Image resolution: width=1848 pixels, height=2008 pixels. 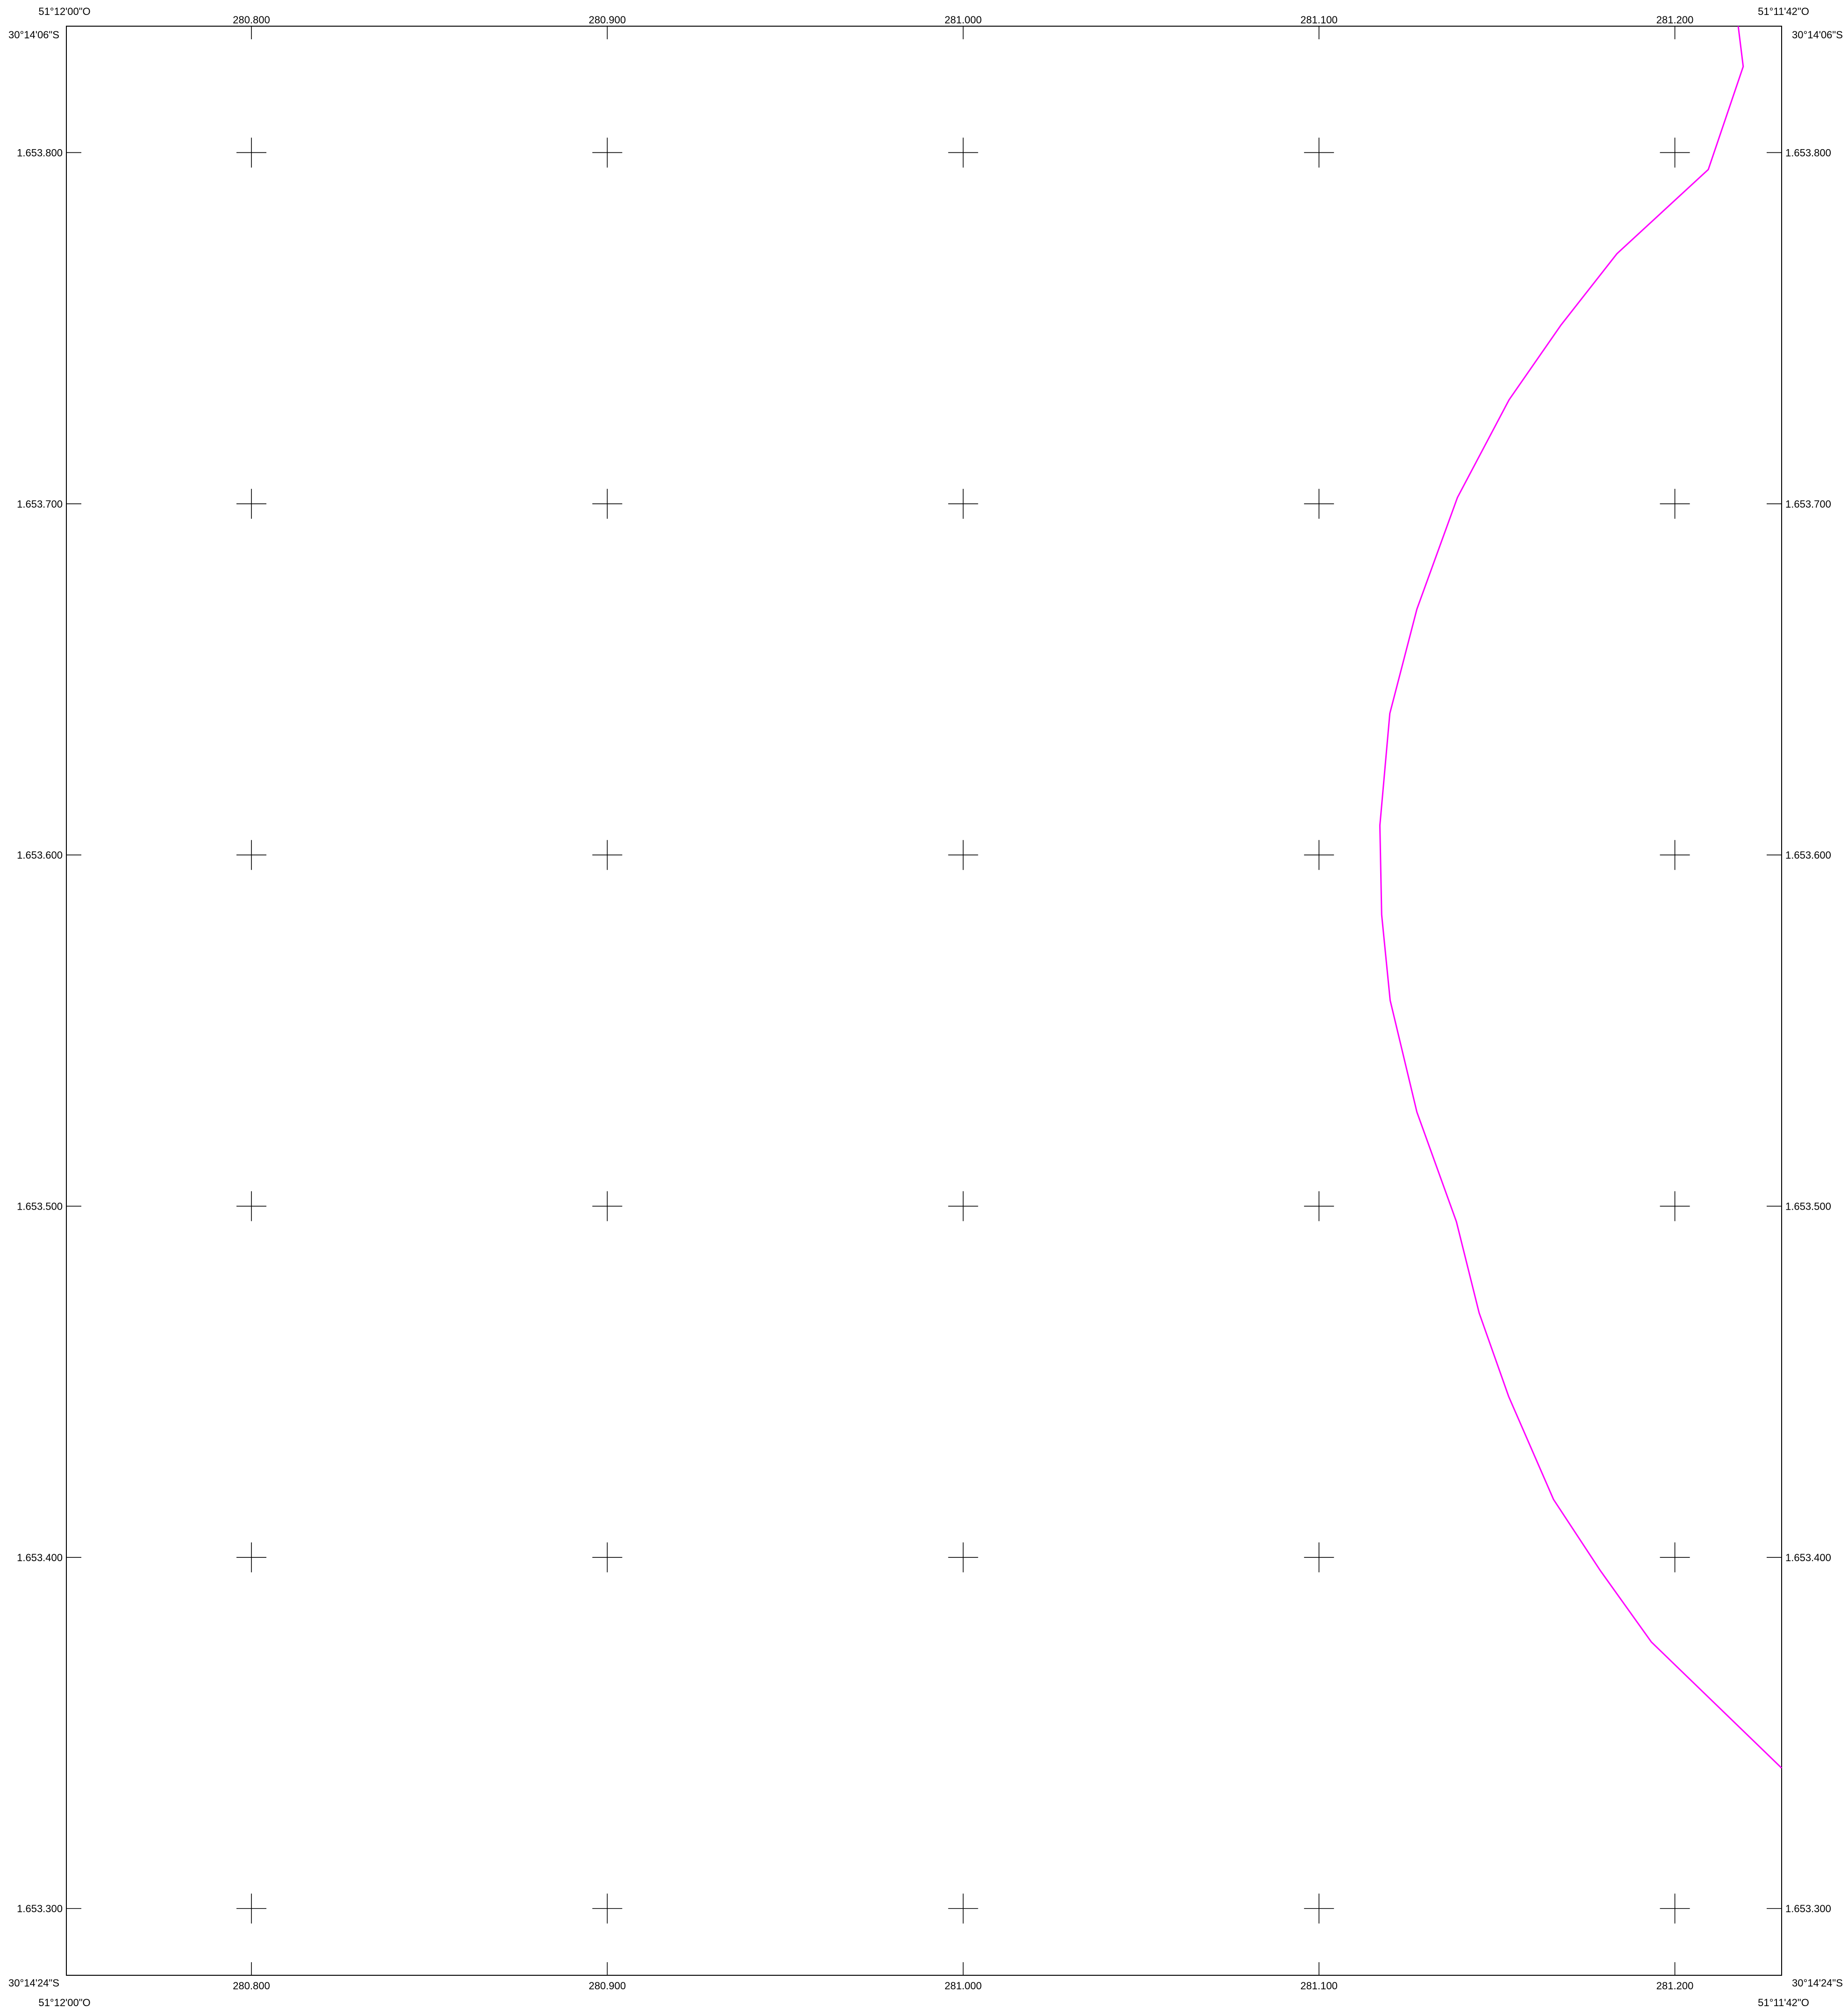 I want to click on easting-label-bottom: 281.100, so click(x=1319, y=1986).